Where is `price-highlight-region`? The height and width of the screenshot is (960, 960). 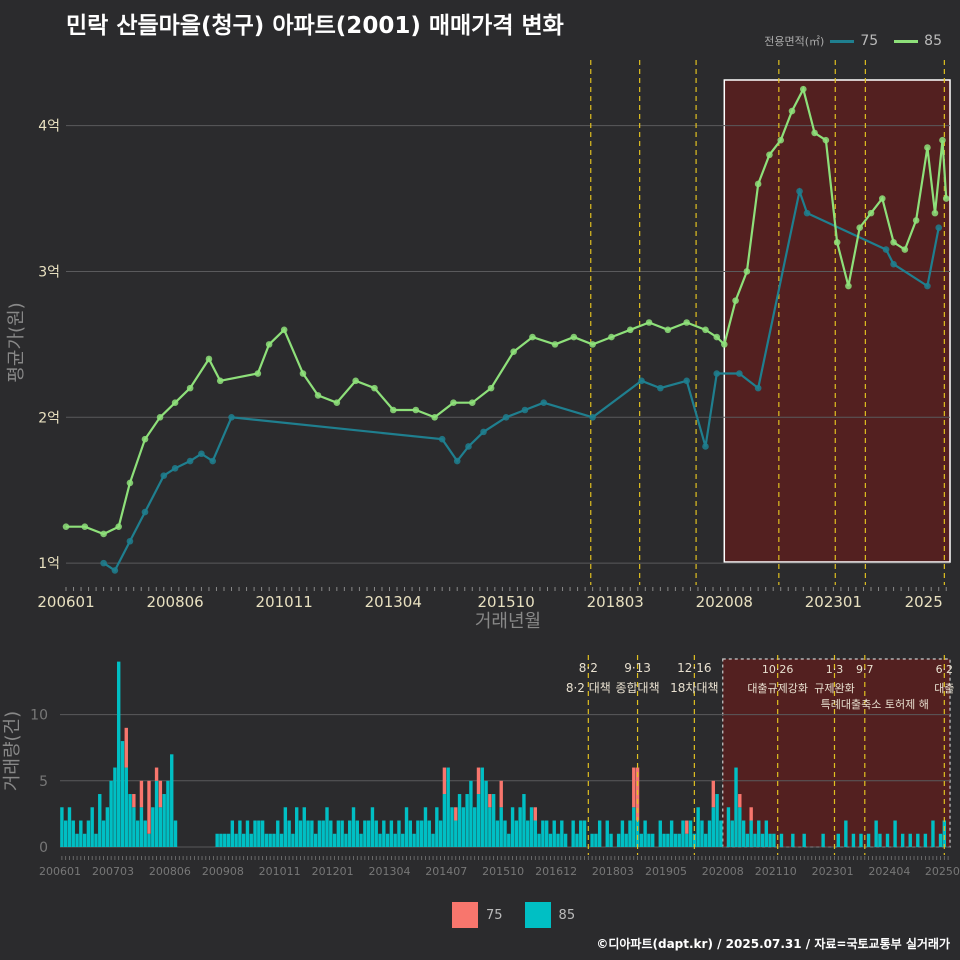
price-highlight-region is located at coordinates (837, 321).